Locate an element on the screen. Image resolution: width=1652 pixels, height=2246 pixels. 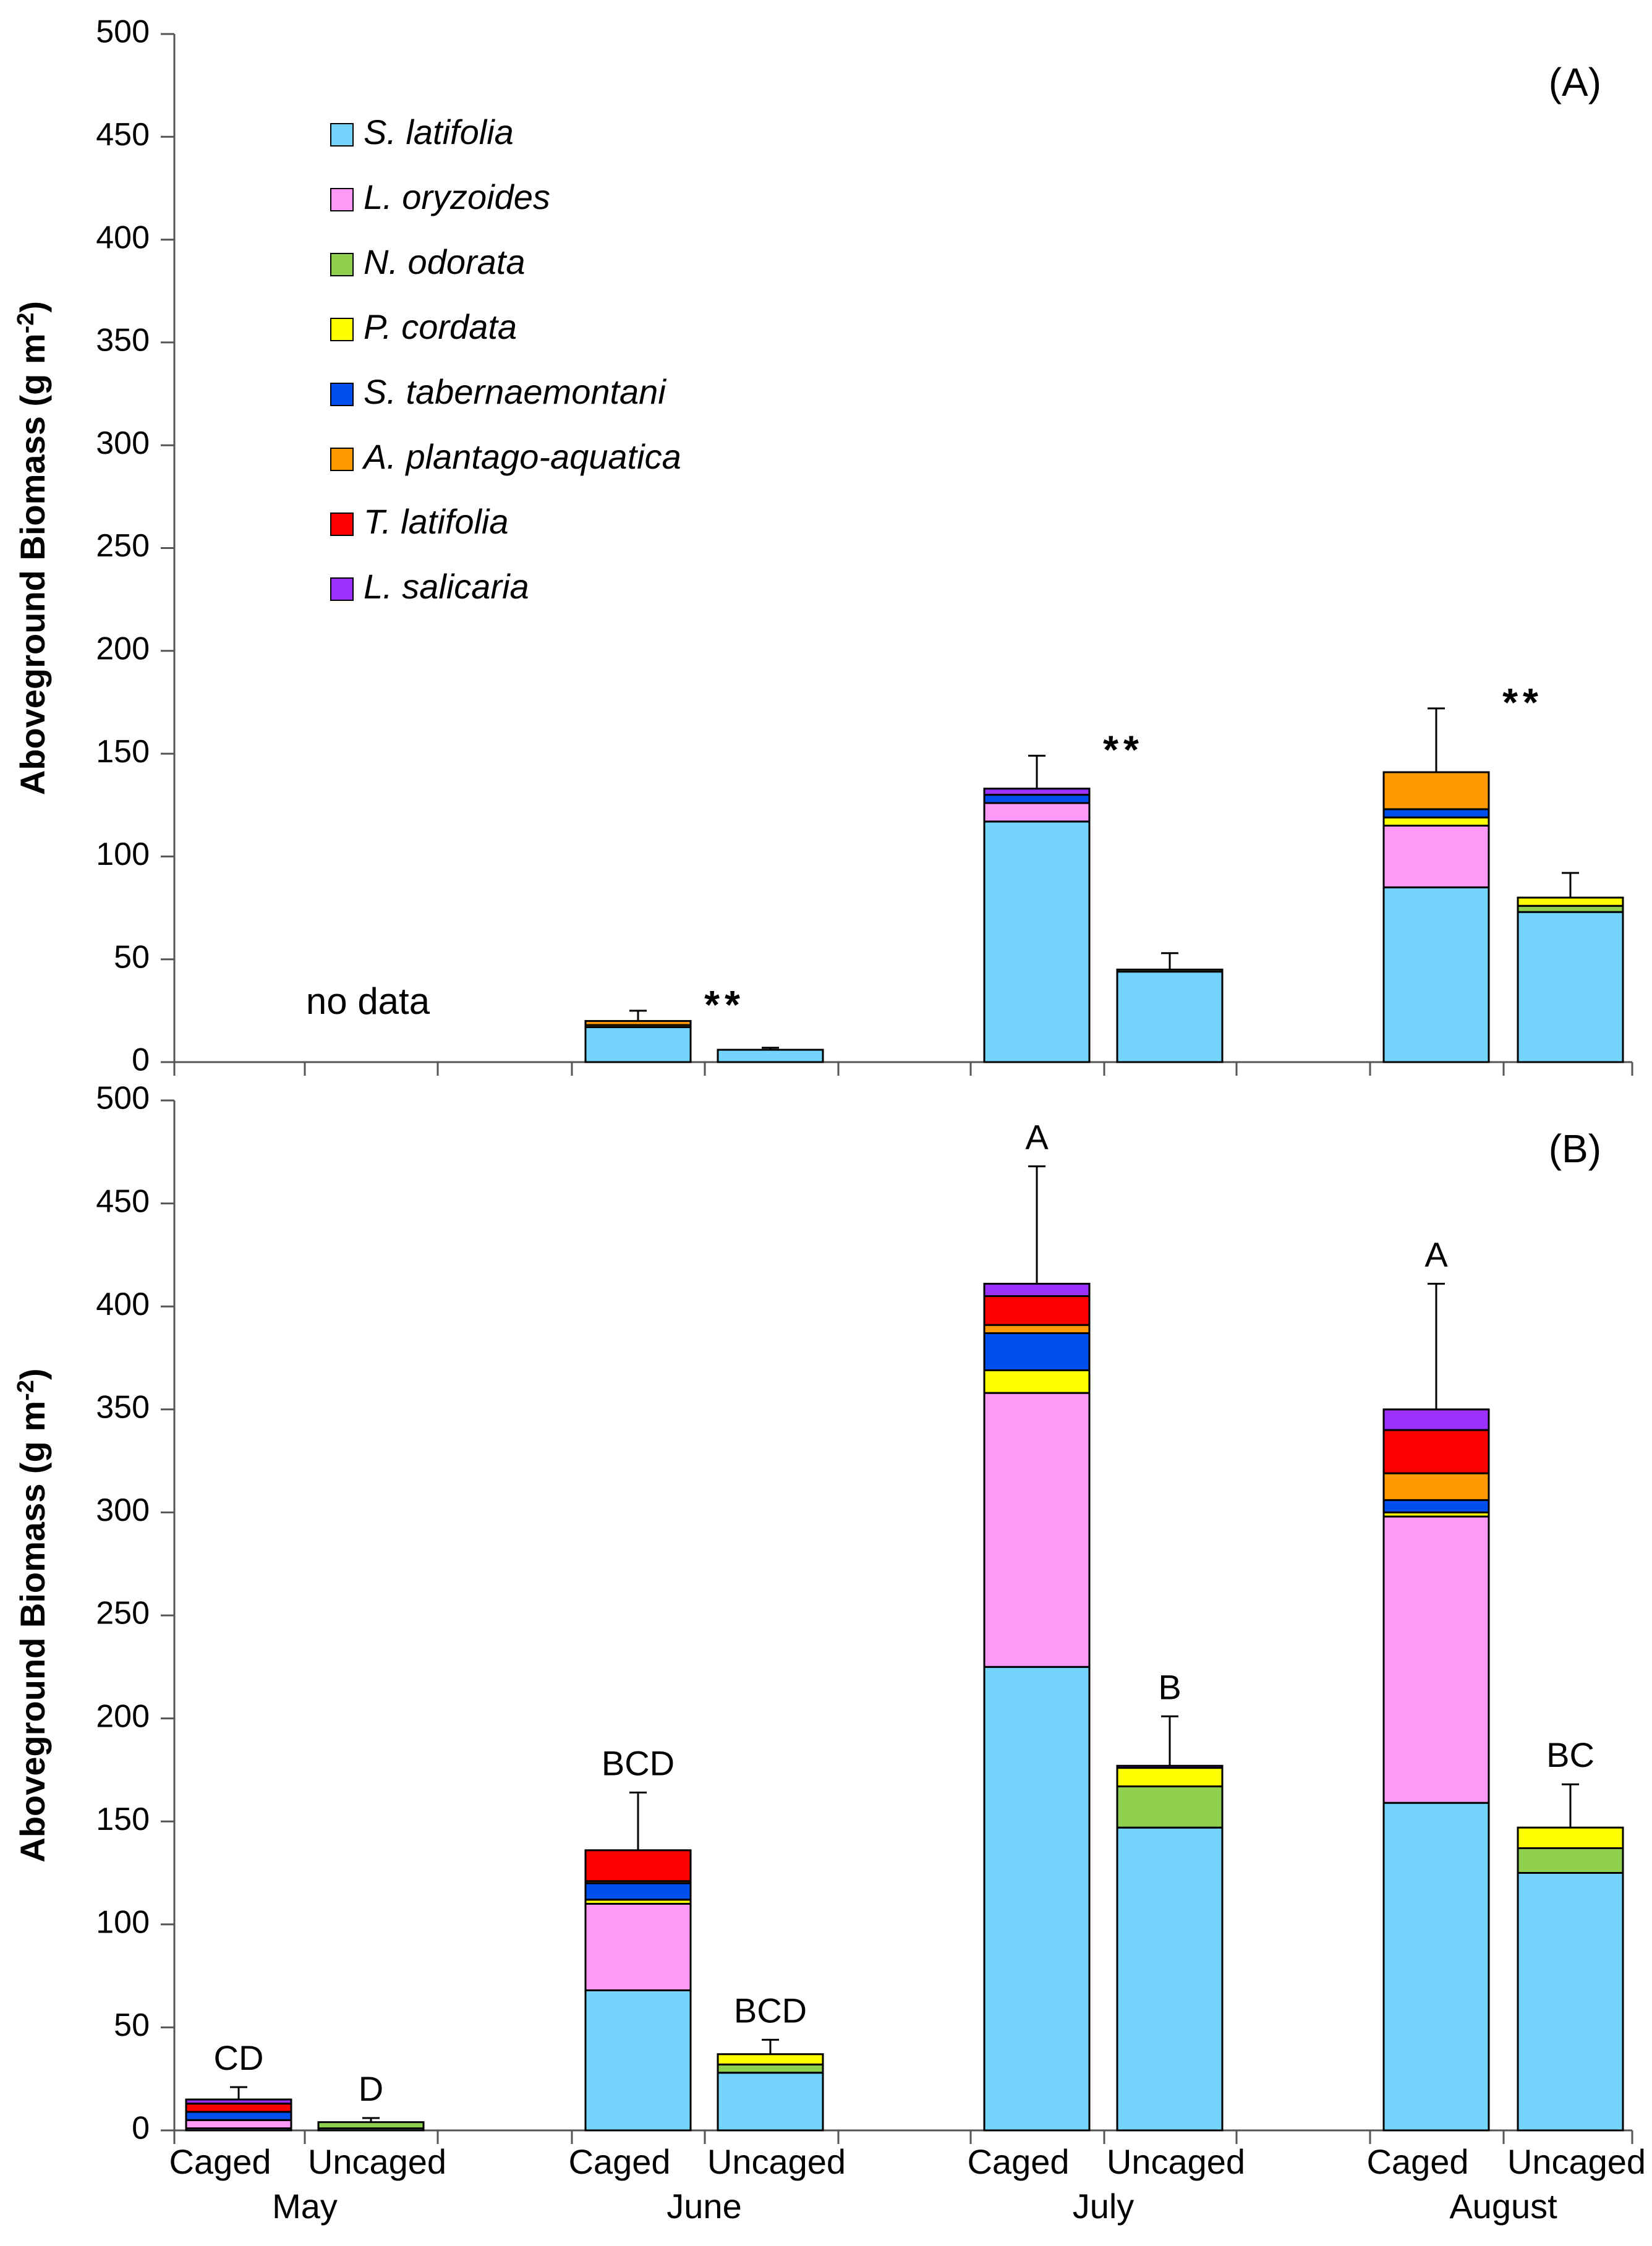
panel-label: (B) is located at coordinates (1575, 1148).